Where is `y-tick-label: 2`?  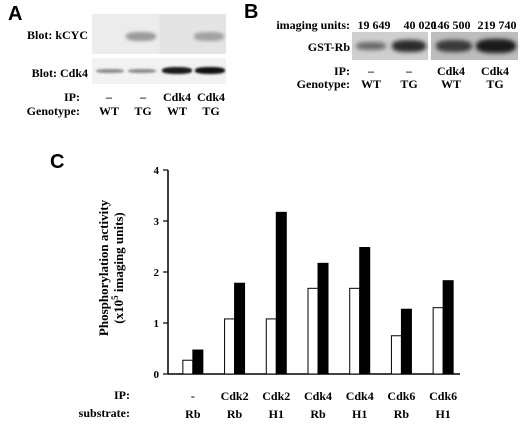 y-tick-label: 2 is located at coordinates (157, 273).